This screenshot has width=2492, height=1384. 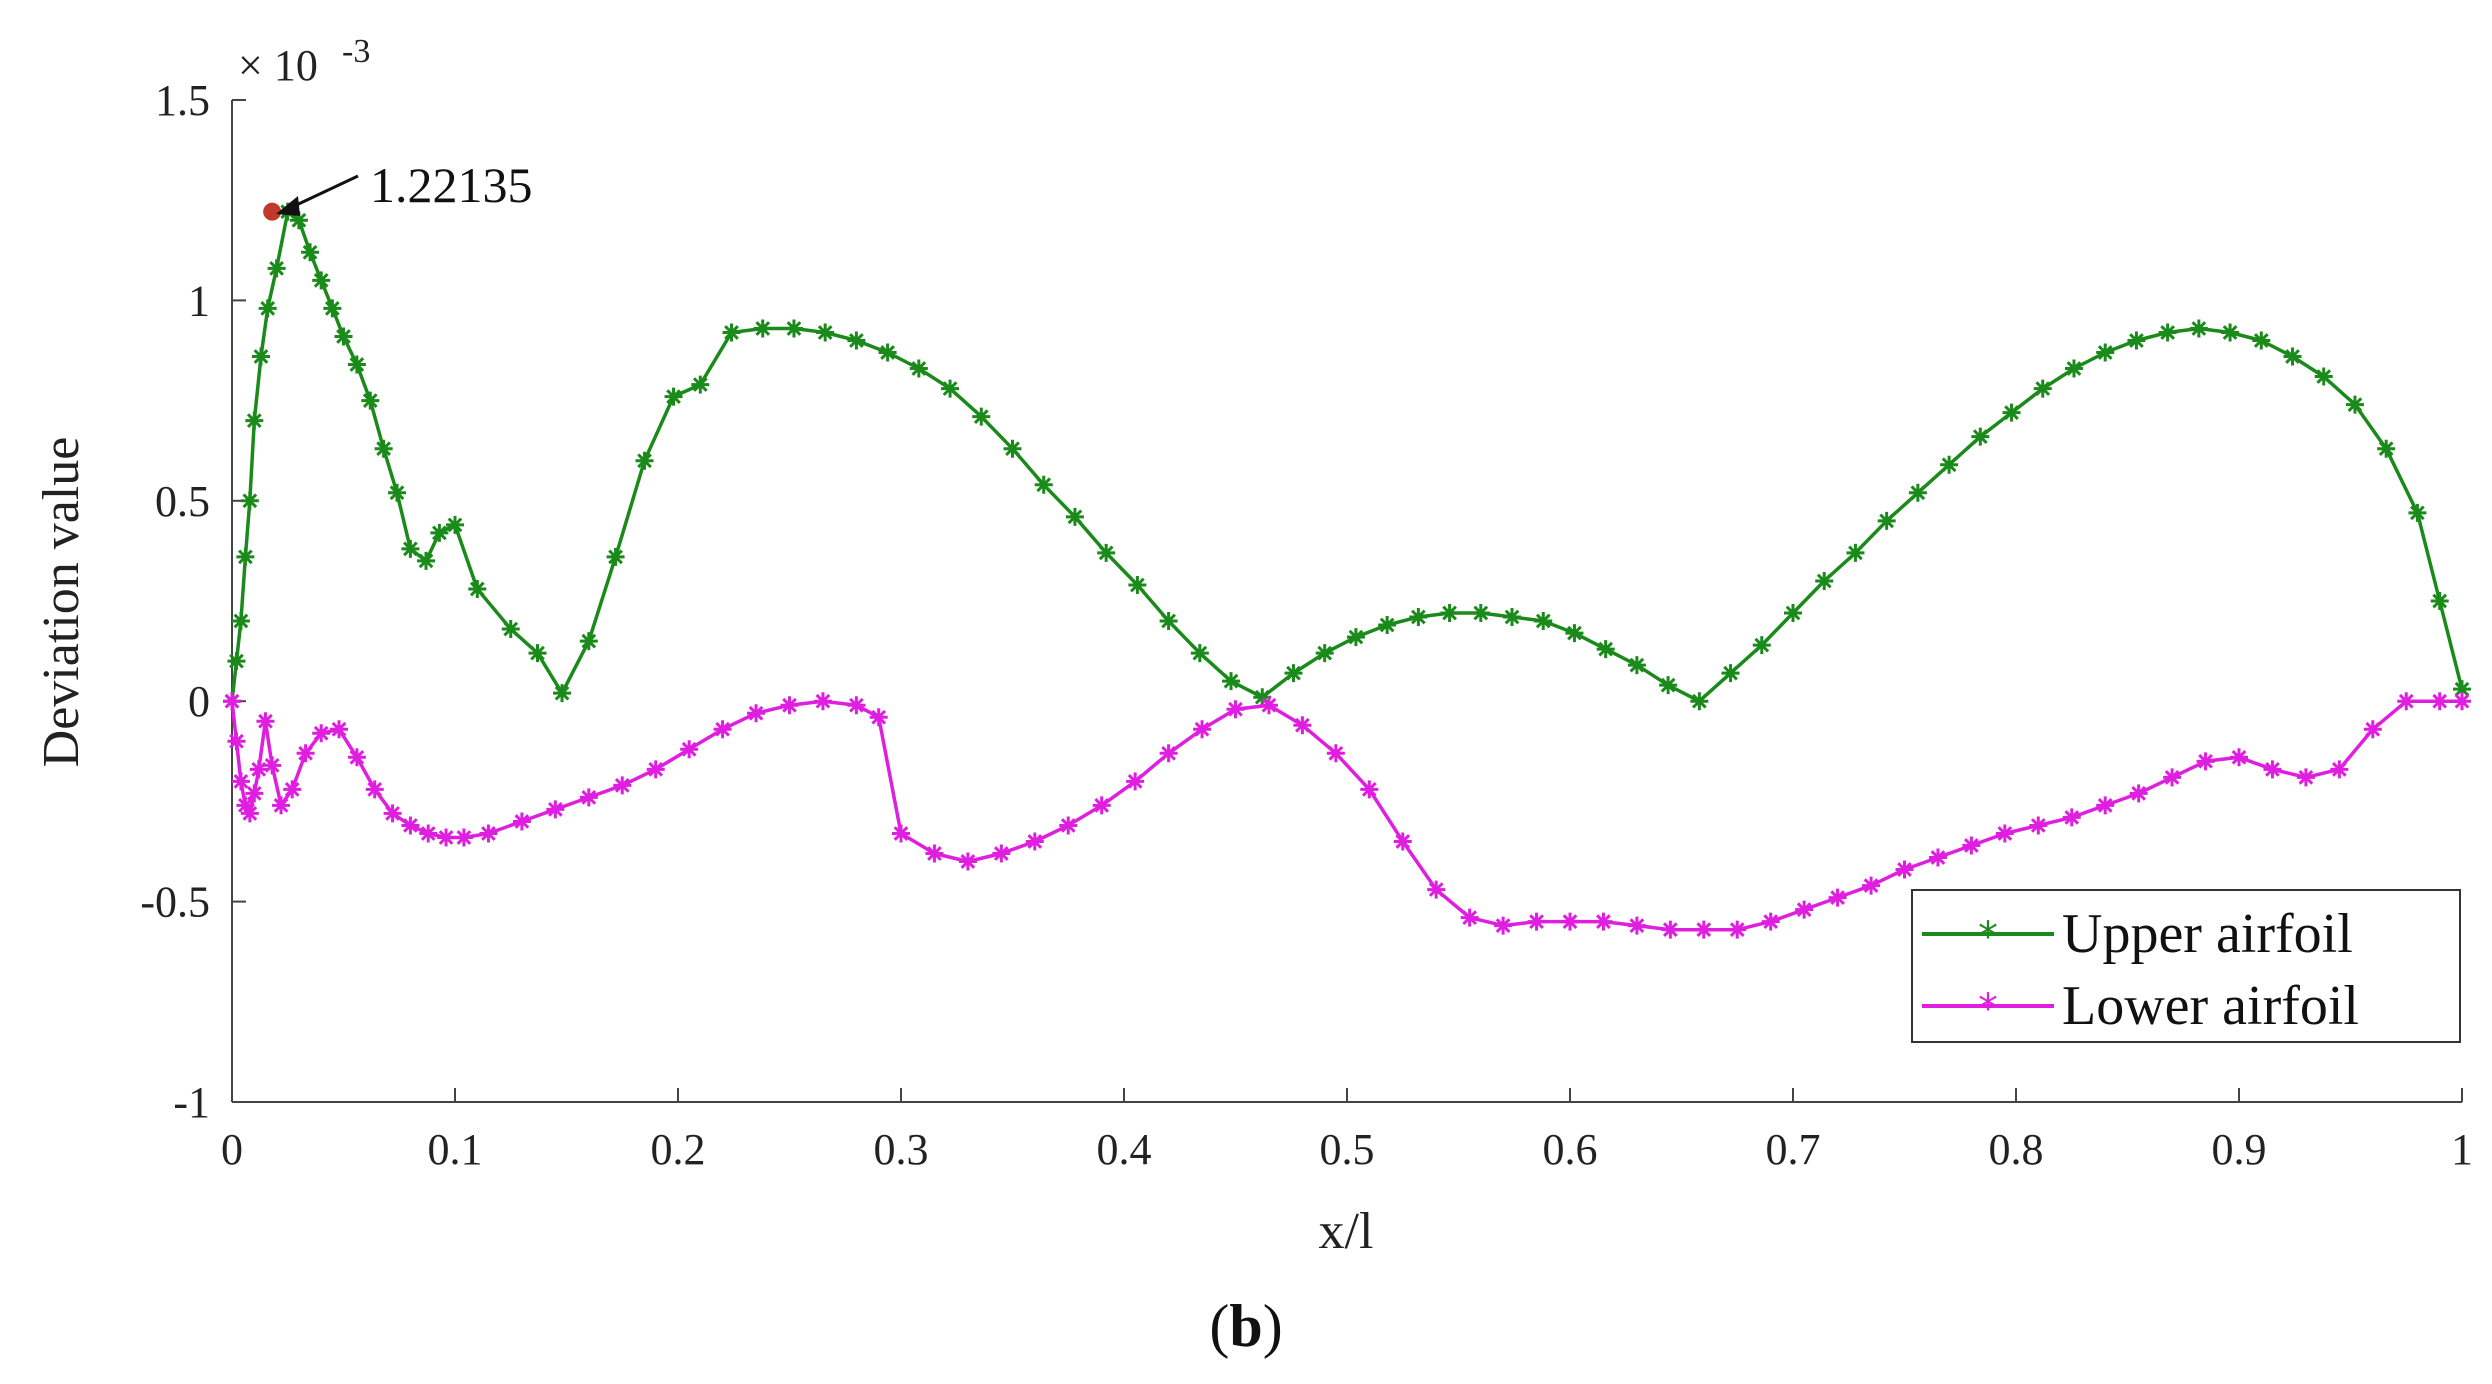 I want to click on legend: * Upper airfoil * Lower airfoil, so click(x=2186, y=966).